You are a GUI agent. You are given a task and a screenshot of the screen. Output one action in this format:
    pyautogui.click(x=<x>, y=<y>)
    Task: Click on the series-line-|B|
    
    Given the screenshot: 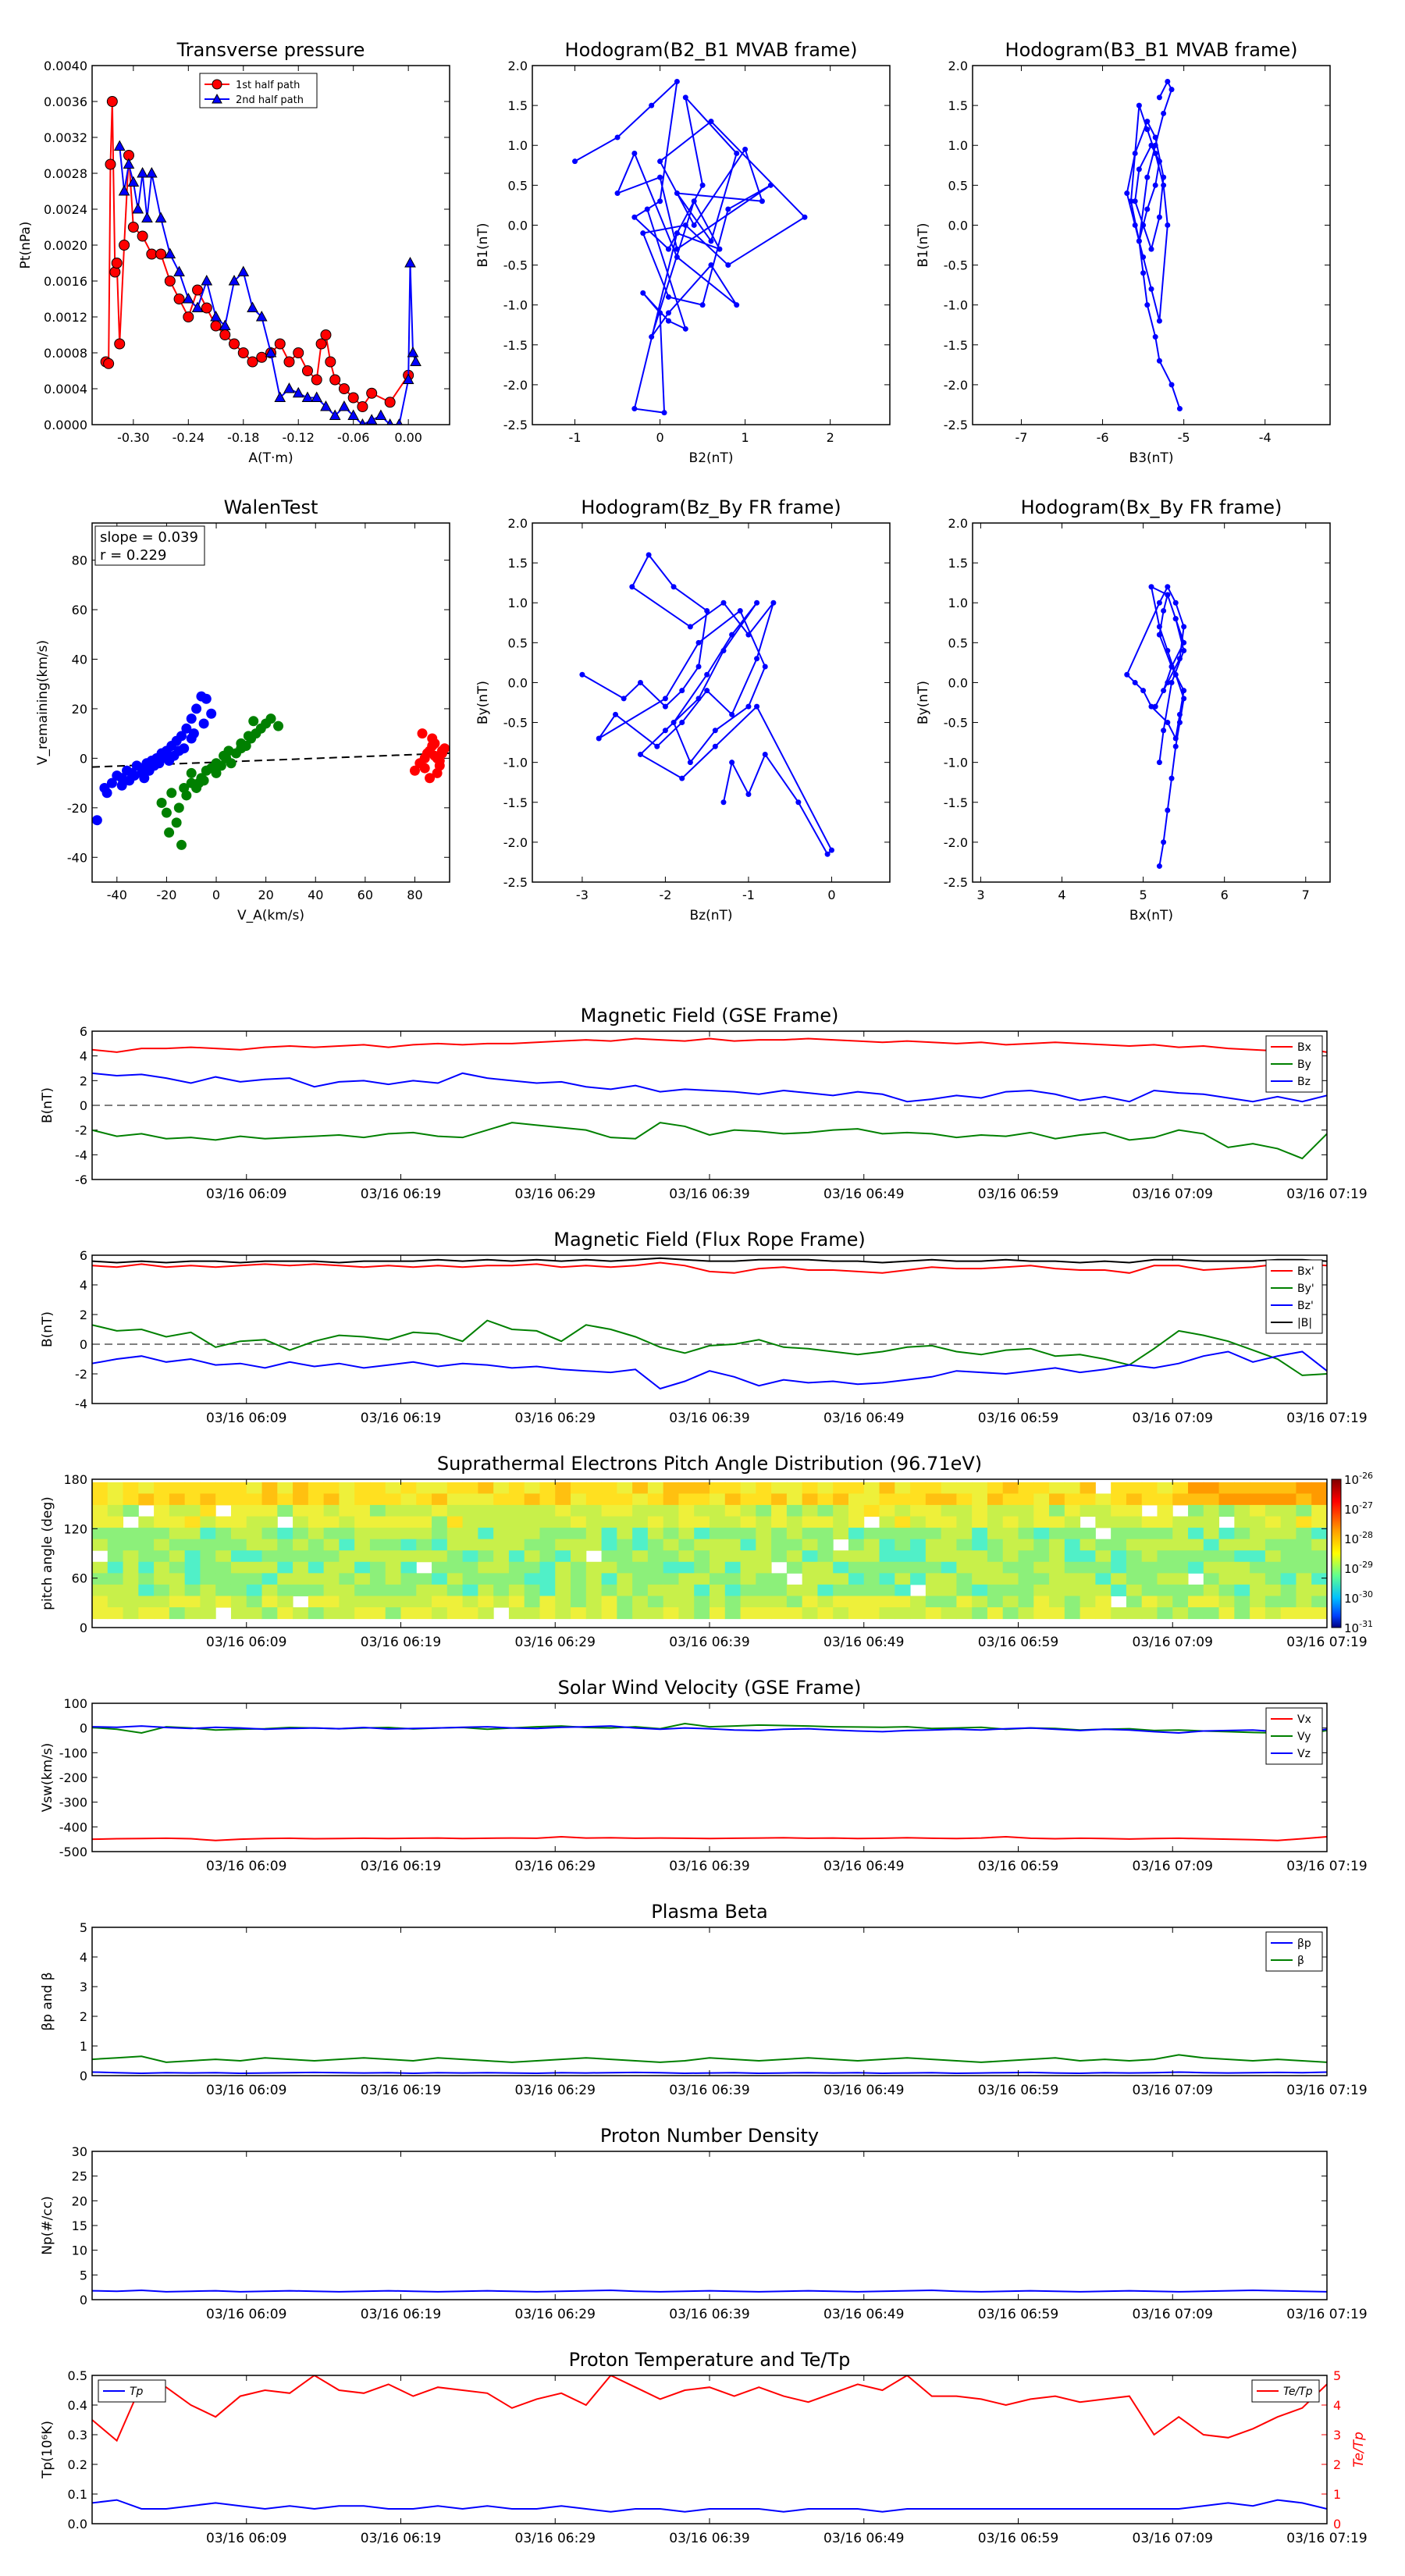 What is the action you would take?
    pyautogui.click(x=710, y=1260)
    